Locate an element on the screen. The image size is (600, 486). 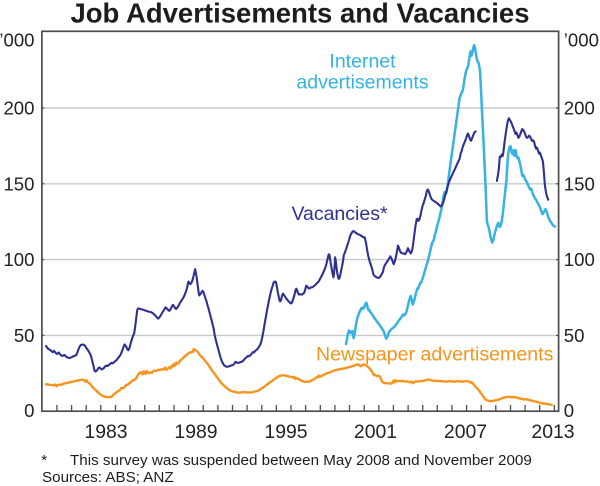
svg-text: advertisements is located at coordinates (362, 83).